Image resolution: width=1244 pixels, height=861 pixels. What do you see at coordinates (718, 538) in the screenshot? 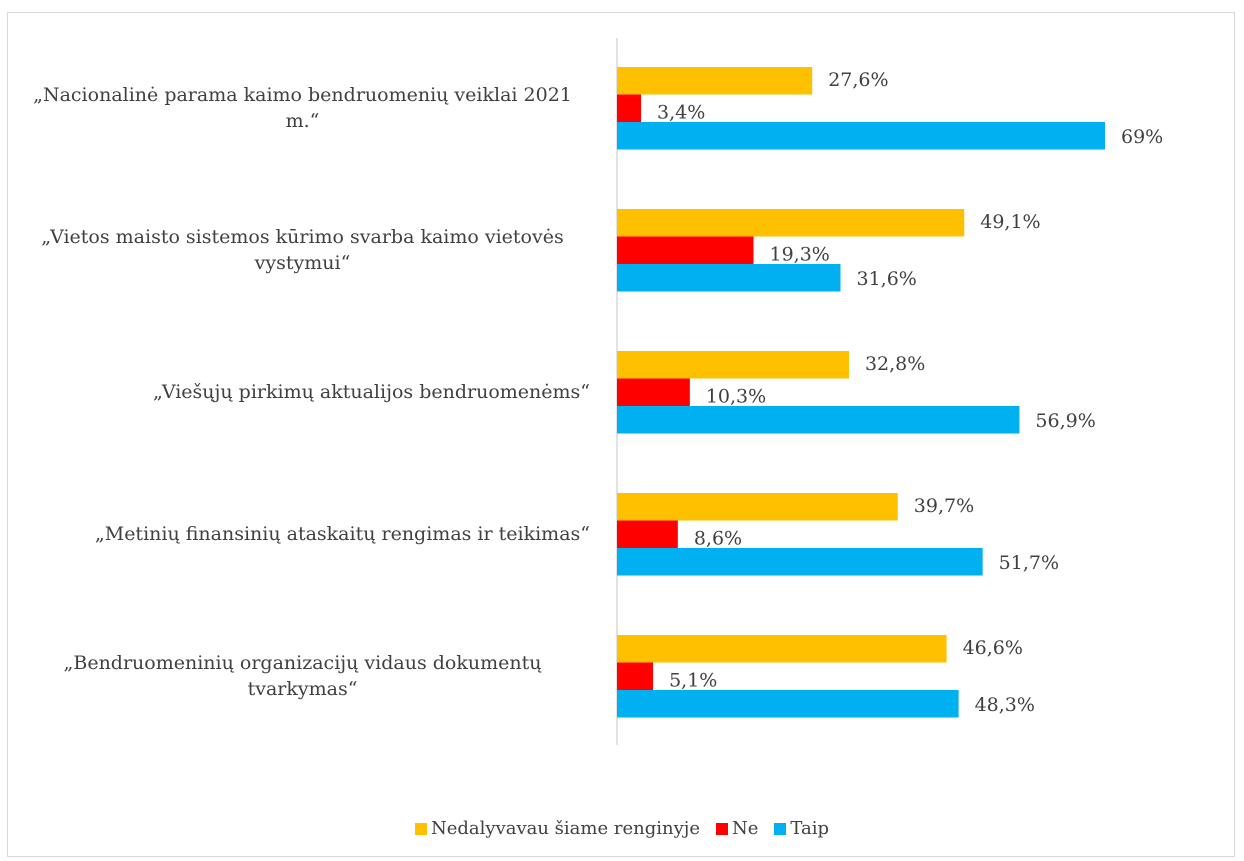
I see `value-label: 8,6%` at bounding box center [718, 538].